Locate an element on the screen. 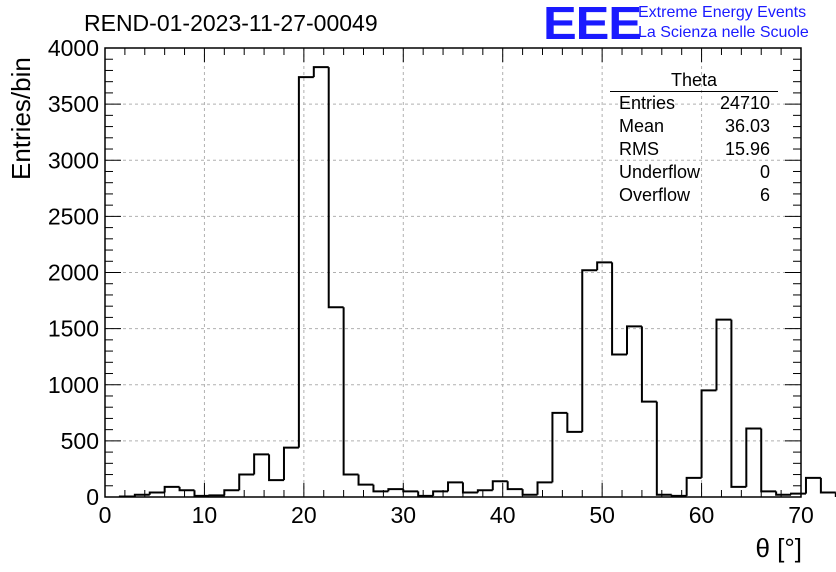 The width and height of the screenshot is (836, 572). y-tick-label: 4000 is located at coordinates (73, 48).